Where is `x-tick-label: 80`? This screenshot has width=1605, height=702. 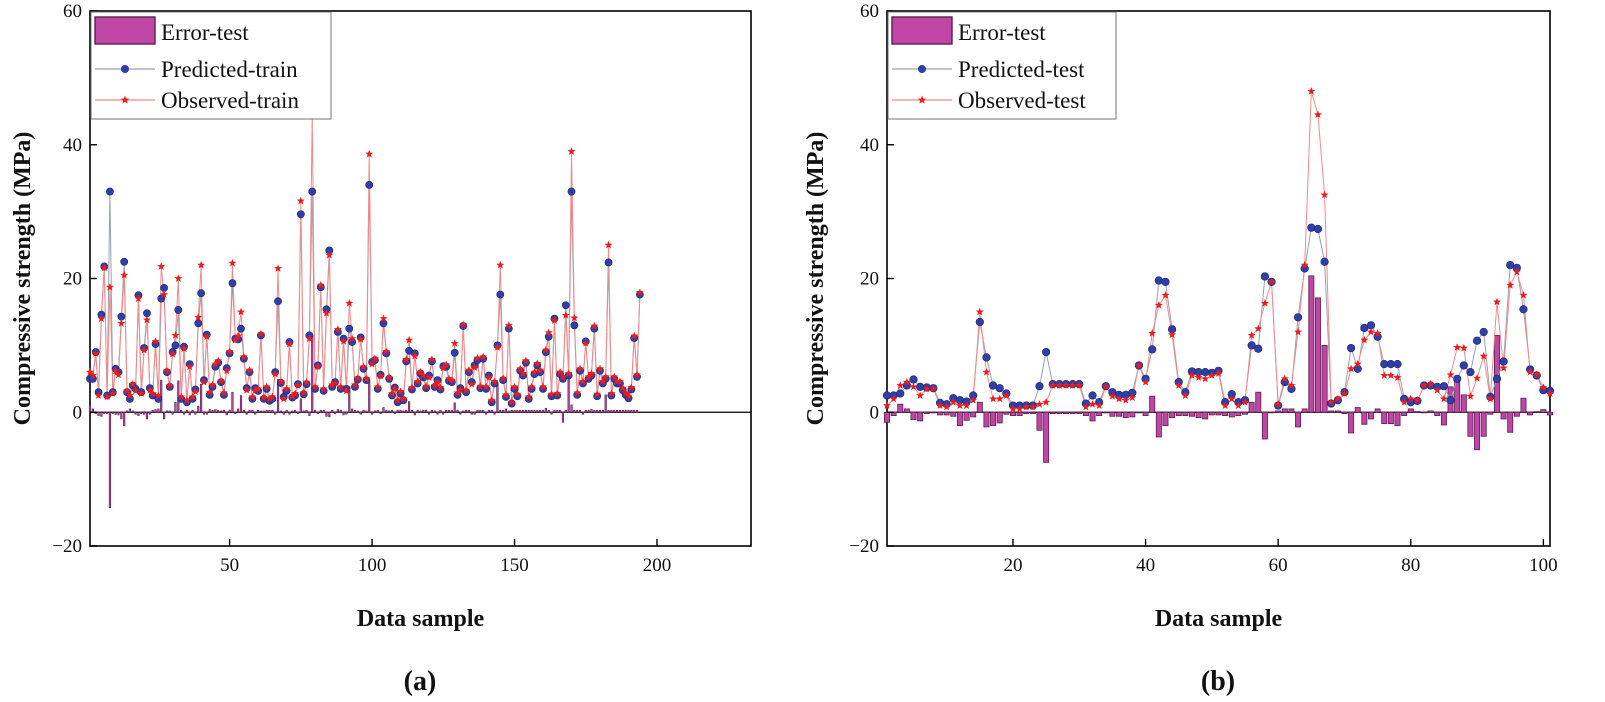
x-tick-label: 80 is located at coordinates (1410, 565).